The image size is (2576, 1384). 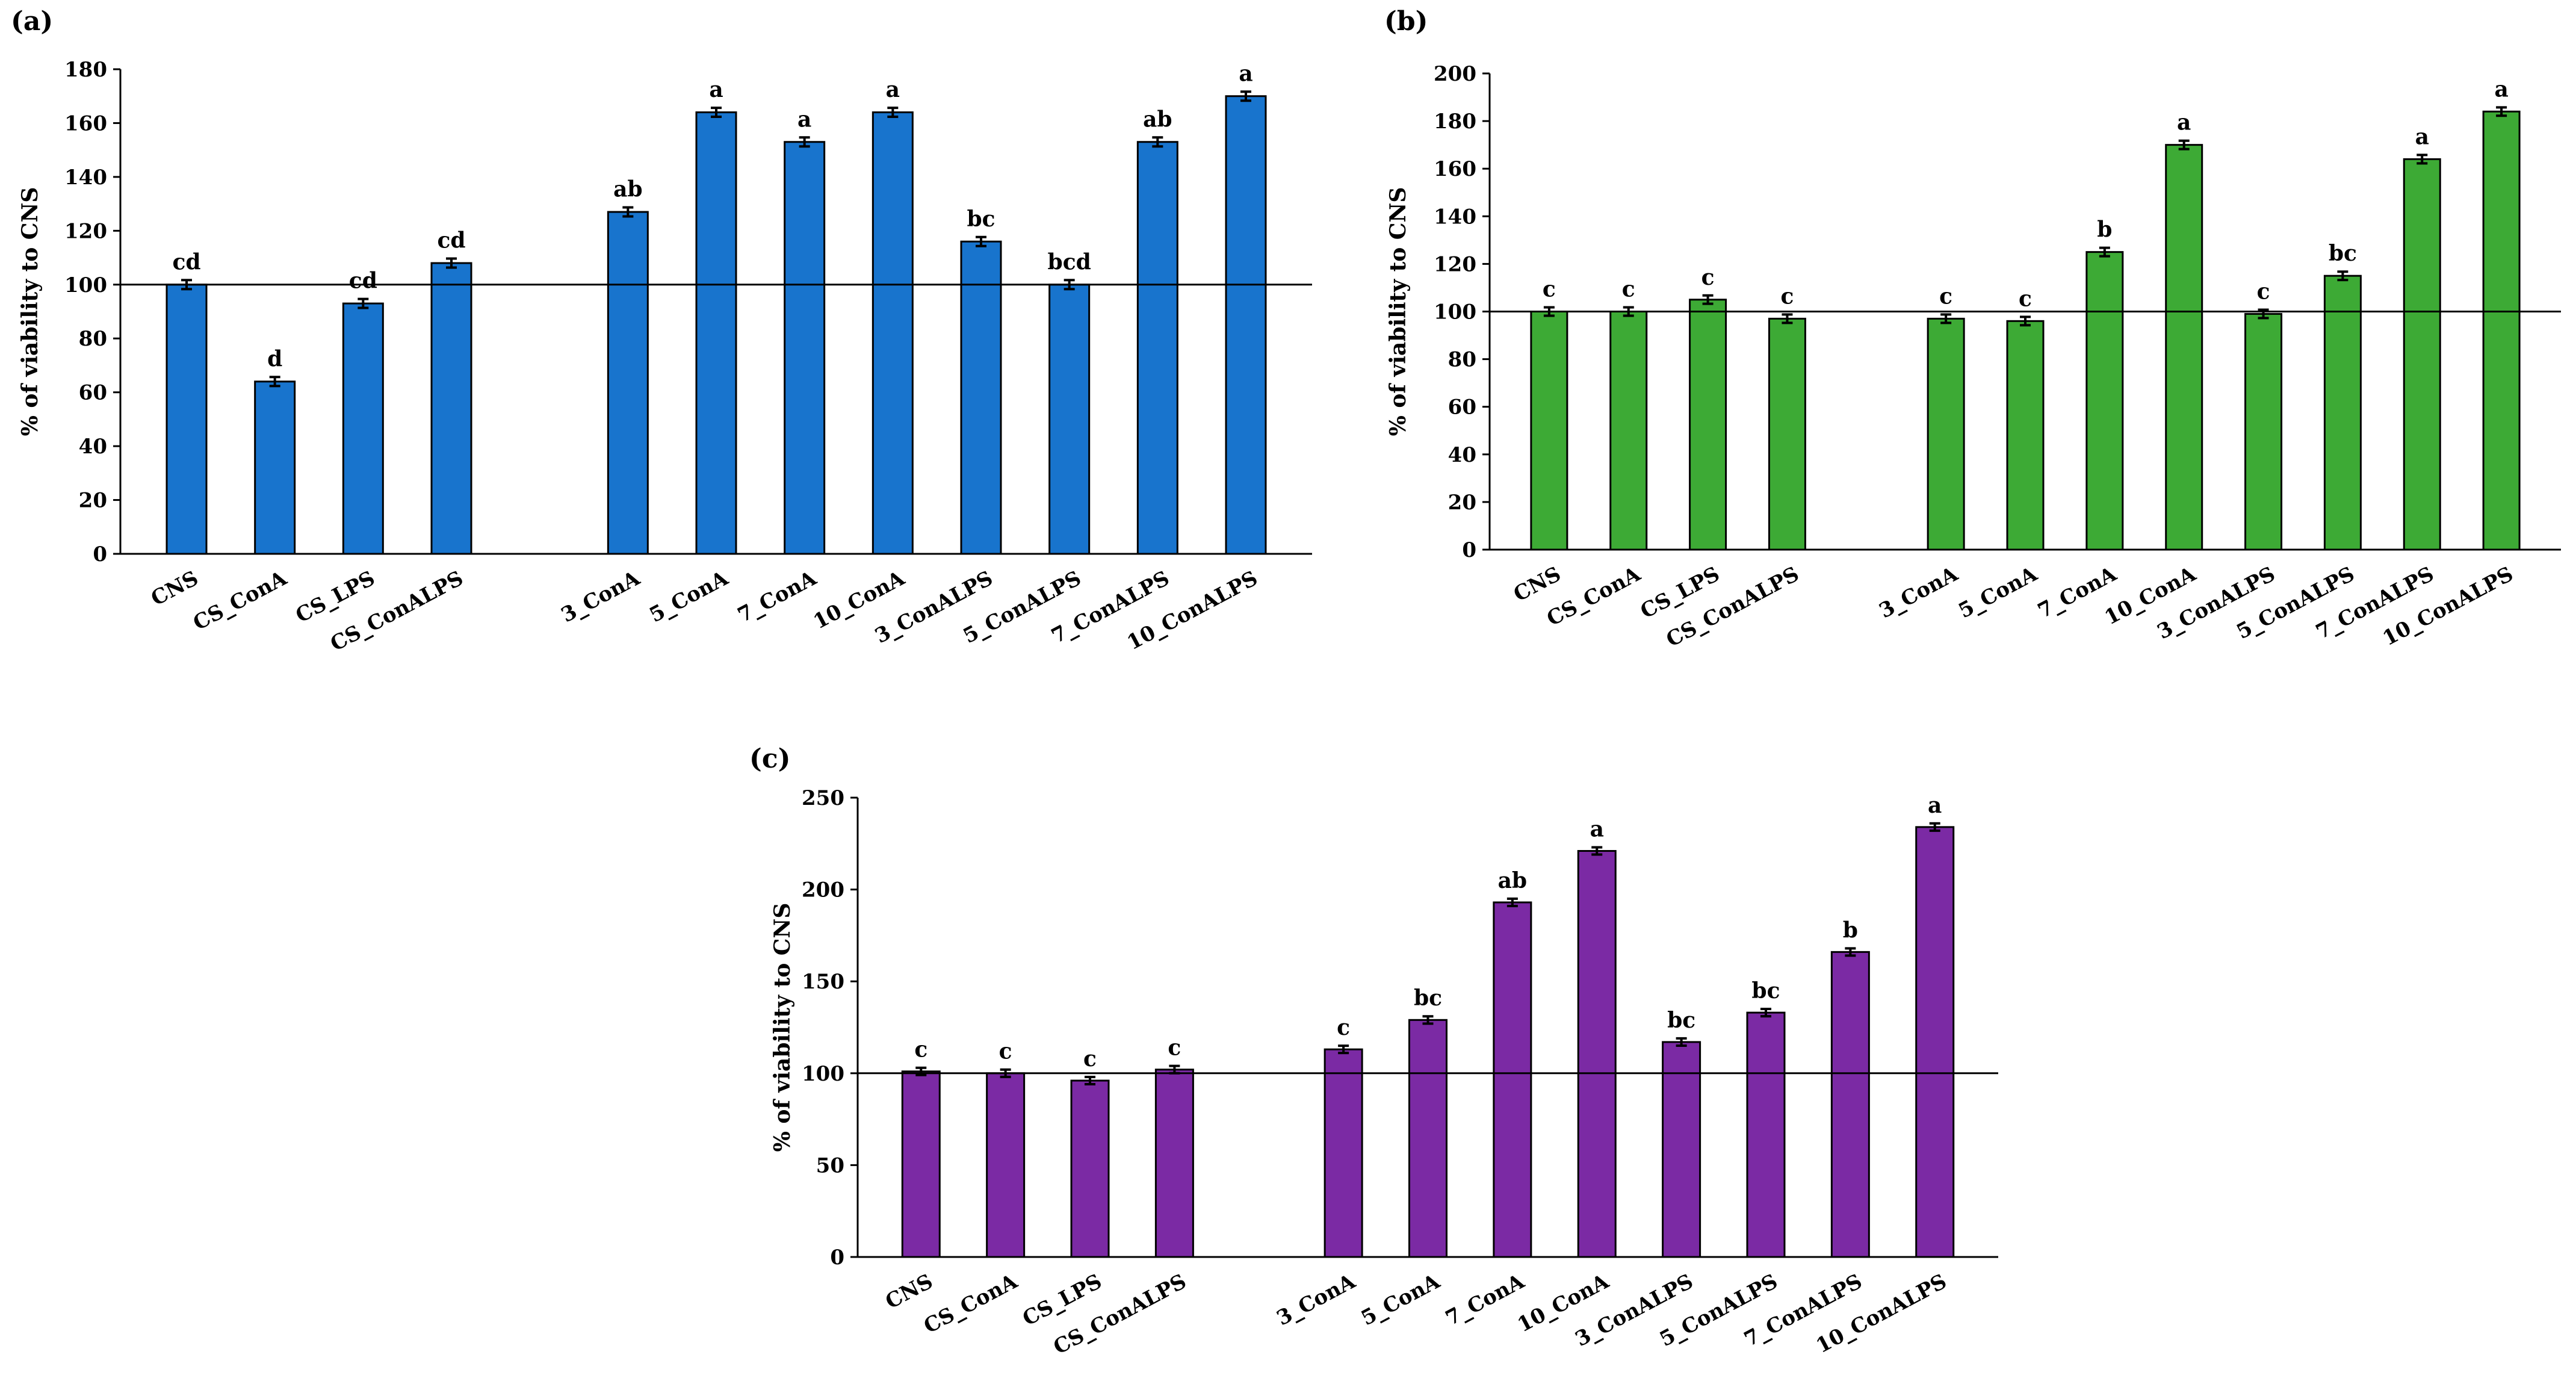 What do you see at coordinates (830, 1166) in the screenshot?
I see `y-tick-label: 50` at bounding box center [830, 1166].